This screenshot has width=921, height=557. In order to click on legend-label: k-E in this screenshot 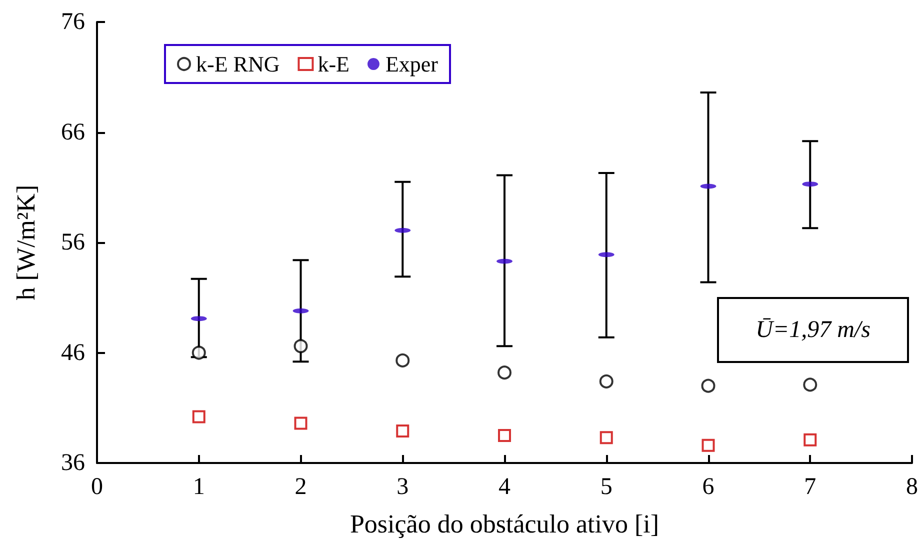, I will do `click(334, 64)`.